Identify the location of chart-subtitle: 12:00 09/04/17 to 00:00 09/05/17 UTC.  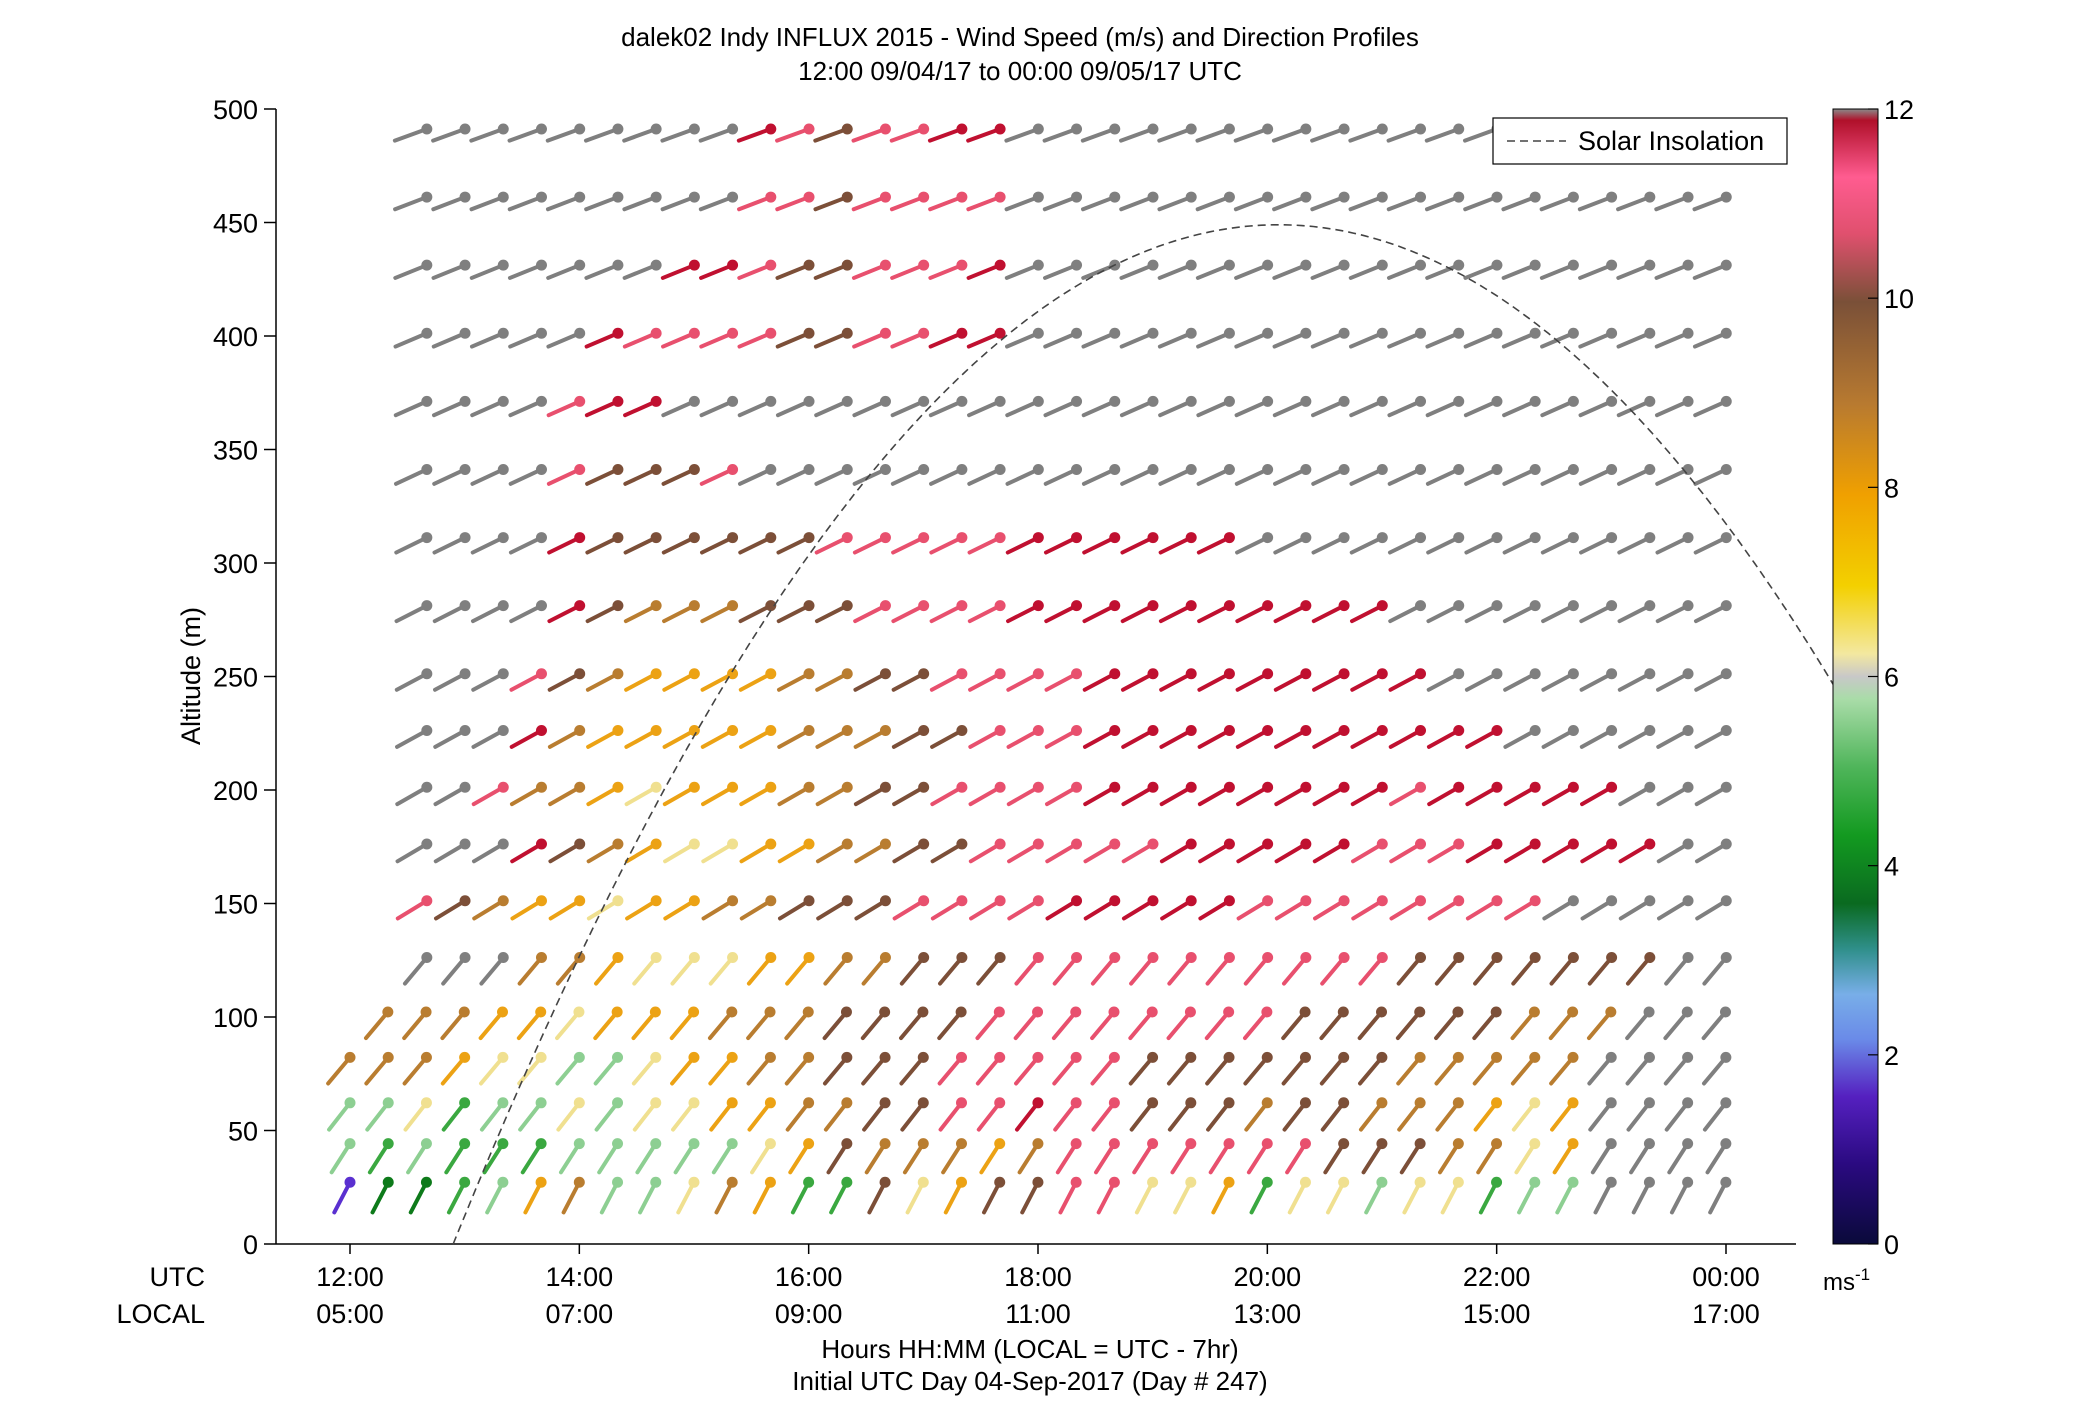
(1020, 71).